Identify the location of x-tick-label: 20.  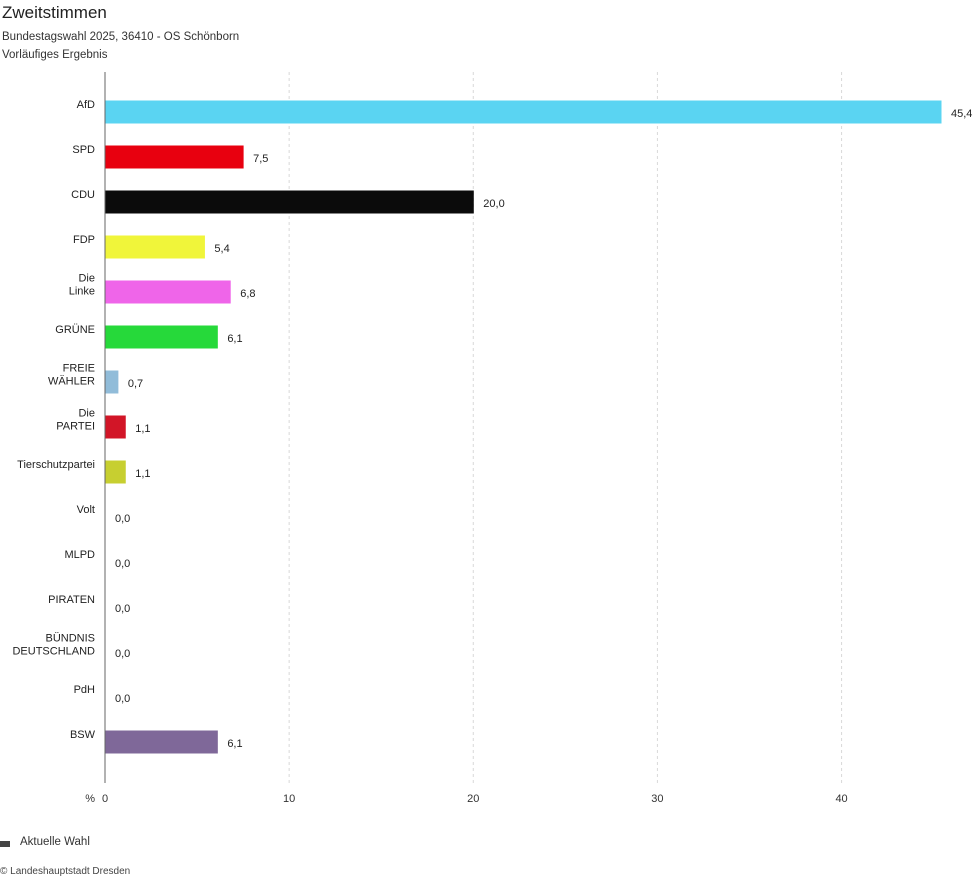
(473, 799).